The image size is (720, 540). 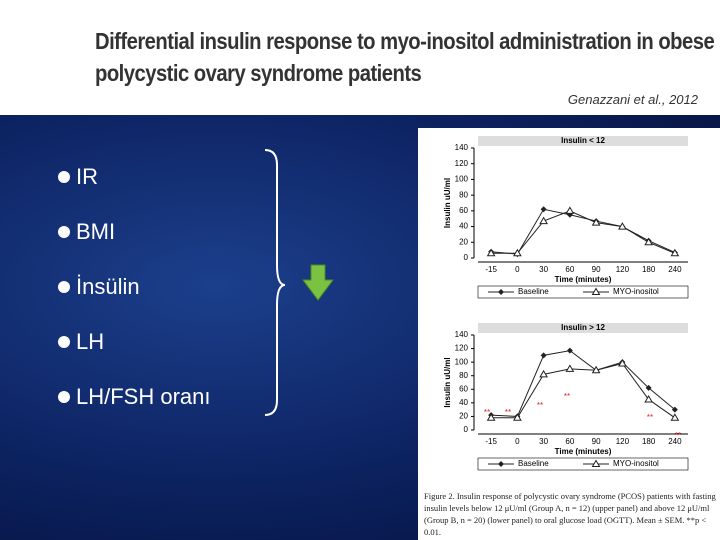 What do you see at coordinates (81, 342) in the screenshot?
I see `bullet: LH` at bounding box center [81, 342].